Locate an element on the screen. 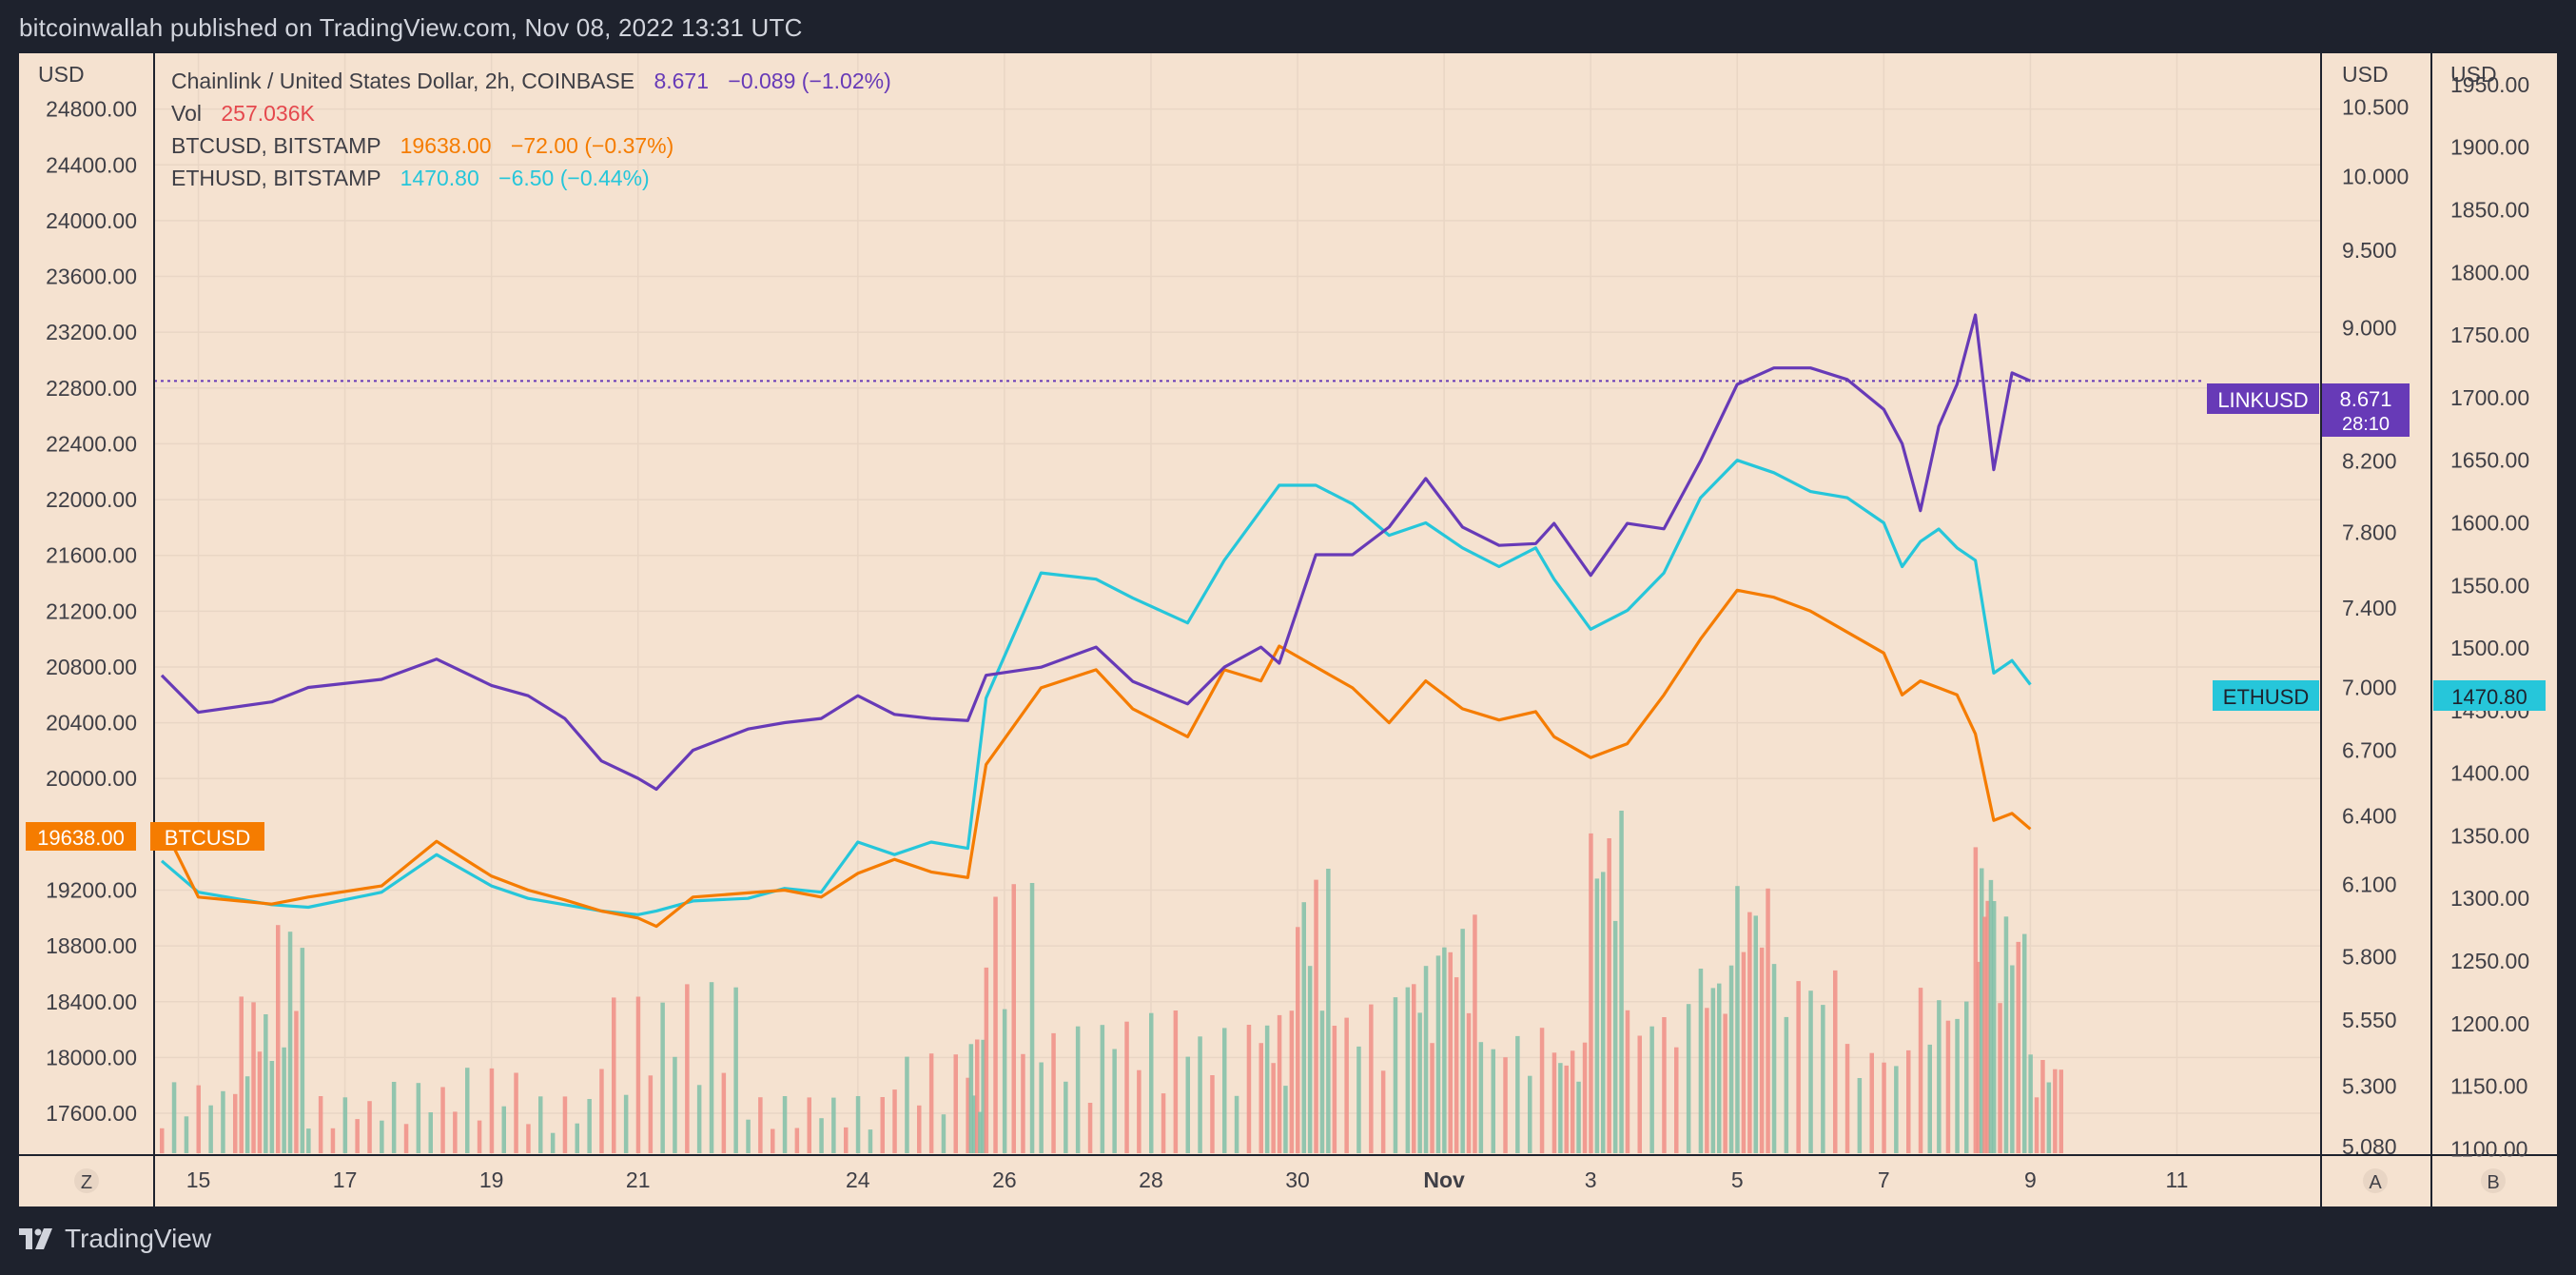 Image resolution: width=2576 pixels, height=1275 pixels. scale-button-z: Z is located at coordinates (87, 1180).